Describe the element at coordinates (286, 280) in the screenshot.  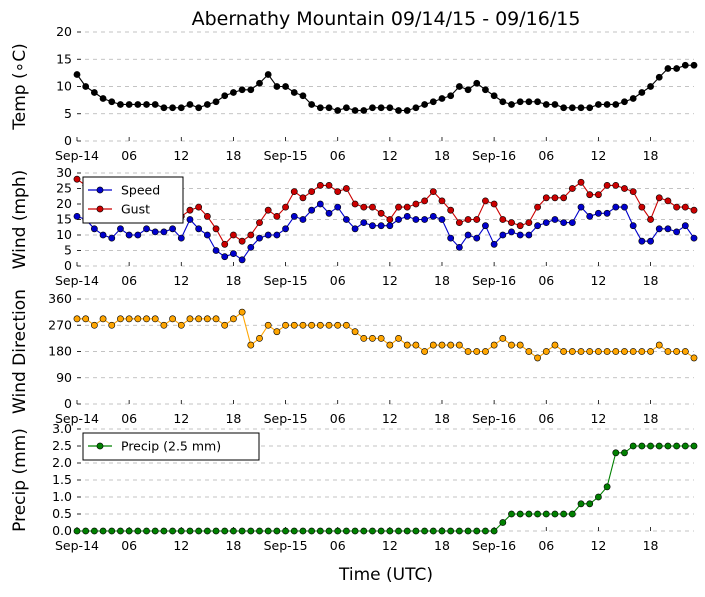
I see `x-tick-label: Sep-15` at that location.